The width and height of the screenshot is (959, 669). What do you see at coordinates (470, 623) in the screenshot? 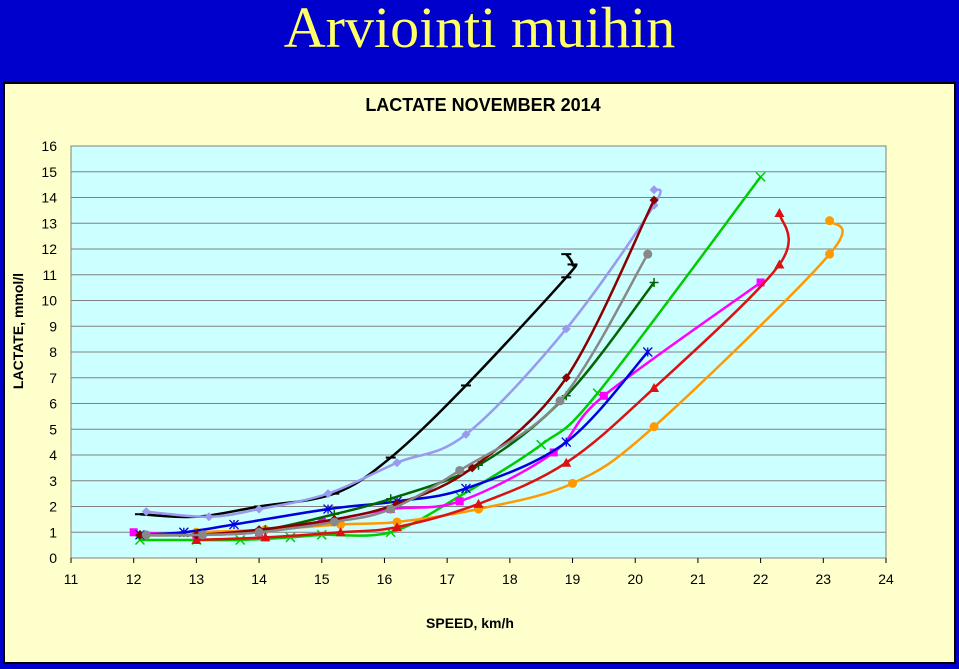
I see `x-axis-label: SPEED, km/h` at bounding box center [470, 623].